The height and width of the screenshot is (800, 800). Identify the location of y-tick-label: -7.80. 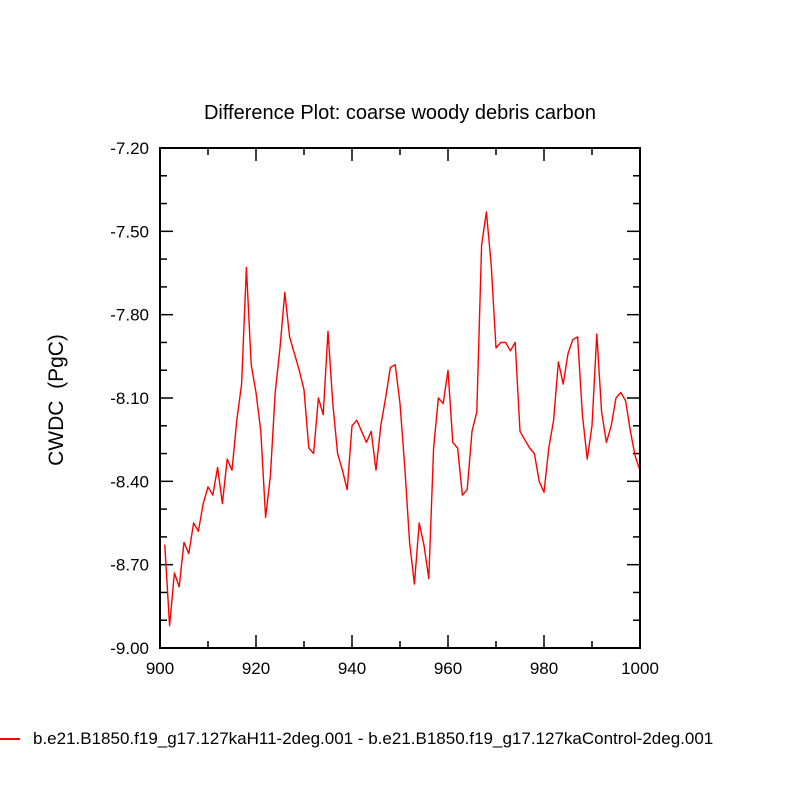
(129, 315).